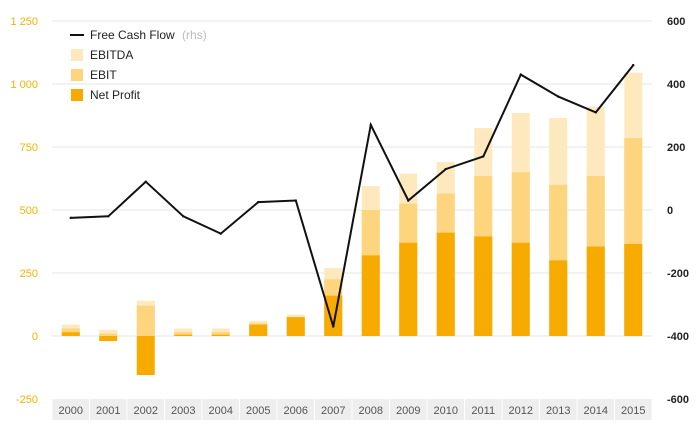  I want to click on point-free-cash-flow-2011, so click(483, 156).